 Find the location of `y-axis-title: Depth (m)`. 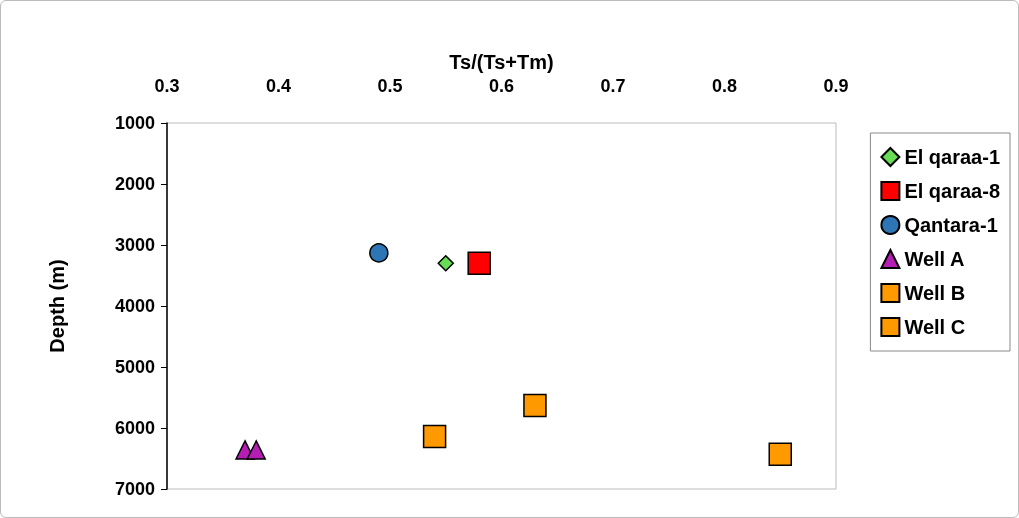

y-axis-title: Depth (m) is located at coordinates (57, 306).